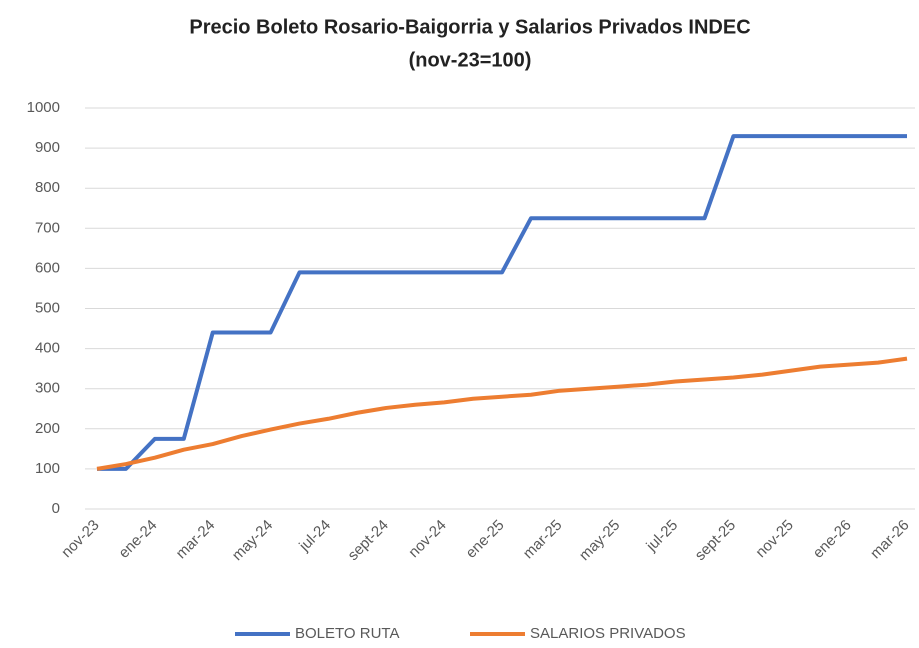  Describe the element at coordinates (543, 540) in the screenshot. I see `x-tick-label: mar-25` at that location.